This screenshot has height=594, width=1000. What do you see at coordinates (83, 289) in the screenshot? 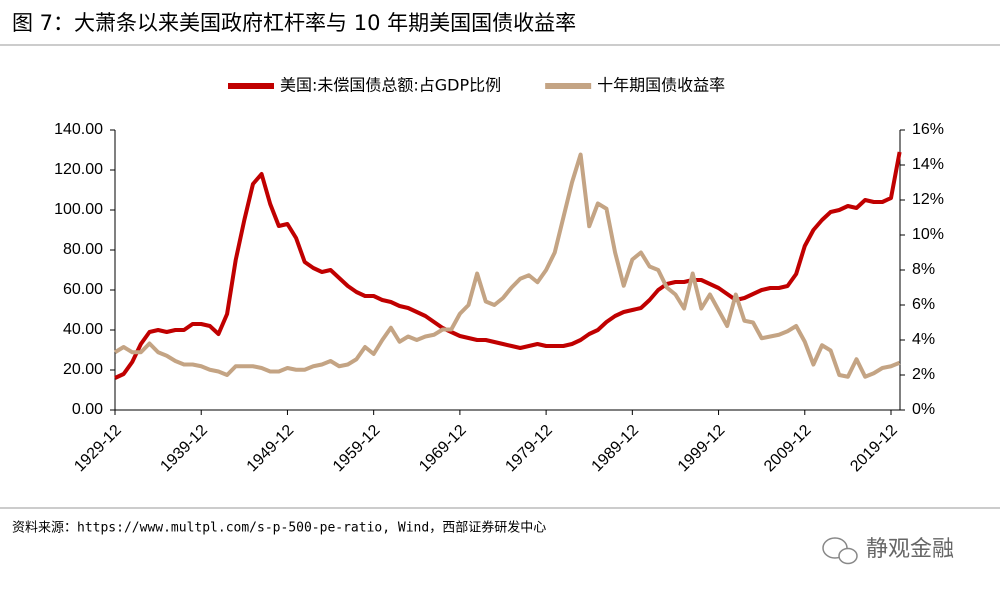
I see `y-tick-label: 60.00` at bounding box center [83, 289].